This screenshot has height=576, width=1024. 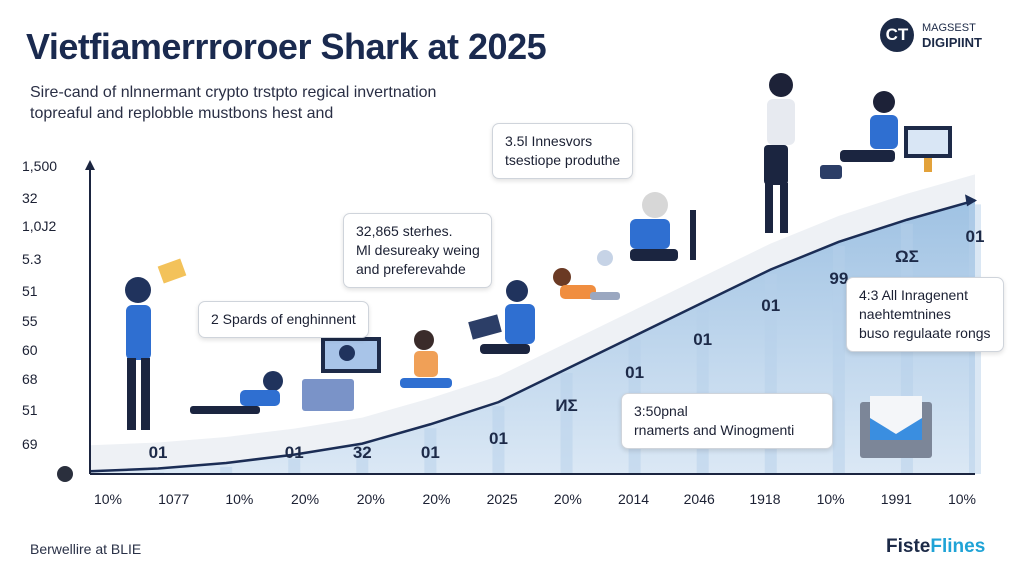 I want to click on callout-text: 32,865 sterhes., so click(x=404, y=231).